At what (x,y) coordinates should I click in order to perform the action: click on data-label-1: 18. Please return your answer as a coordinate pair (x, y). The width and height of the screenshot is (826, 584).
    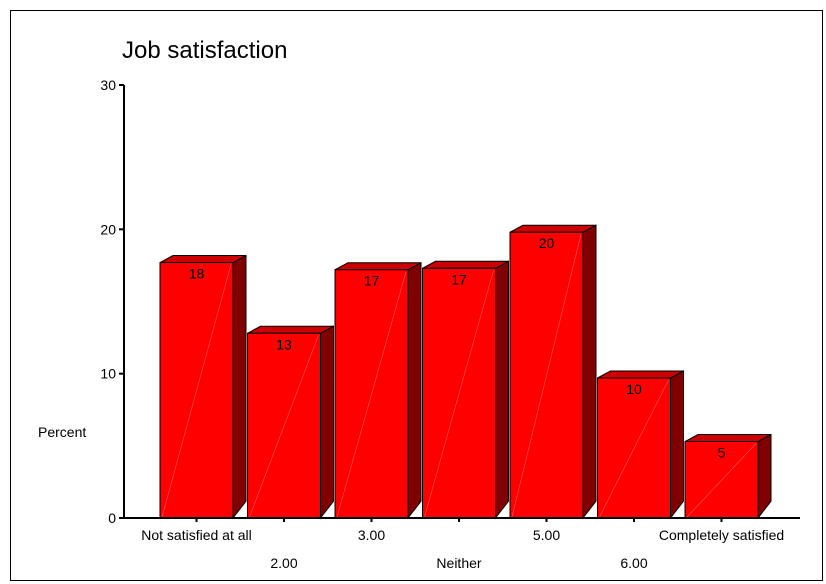
    Looking at the image, I should click on (197, 274).